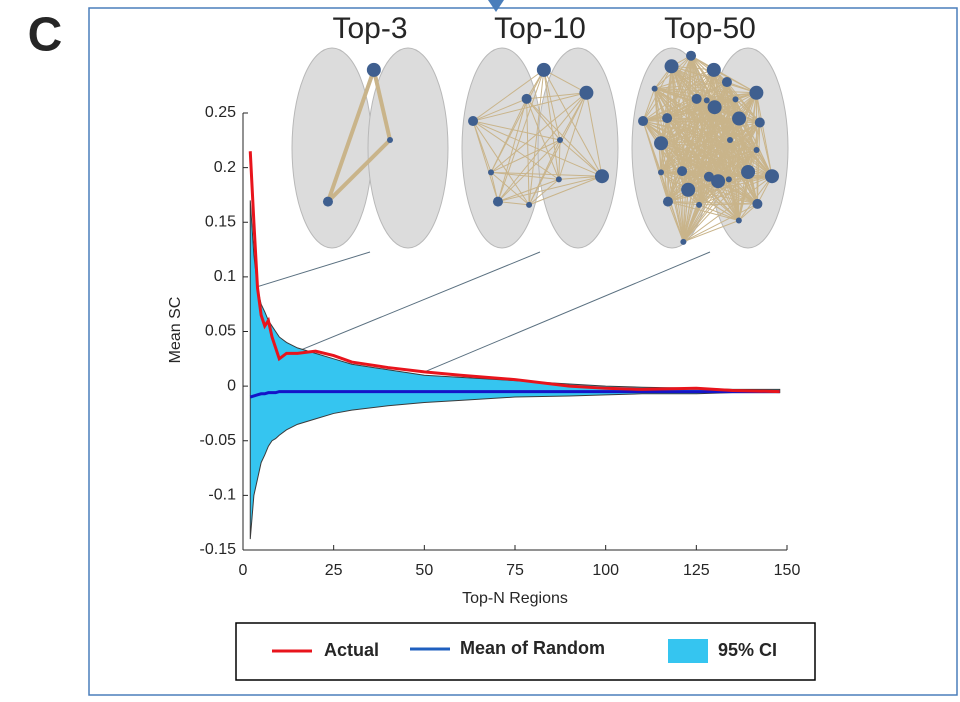 The image size is (960, 702). Describe the element at coordinates (218, 549) in the screenshot. I see `y-tick-label: -0.15` at that location.